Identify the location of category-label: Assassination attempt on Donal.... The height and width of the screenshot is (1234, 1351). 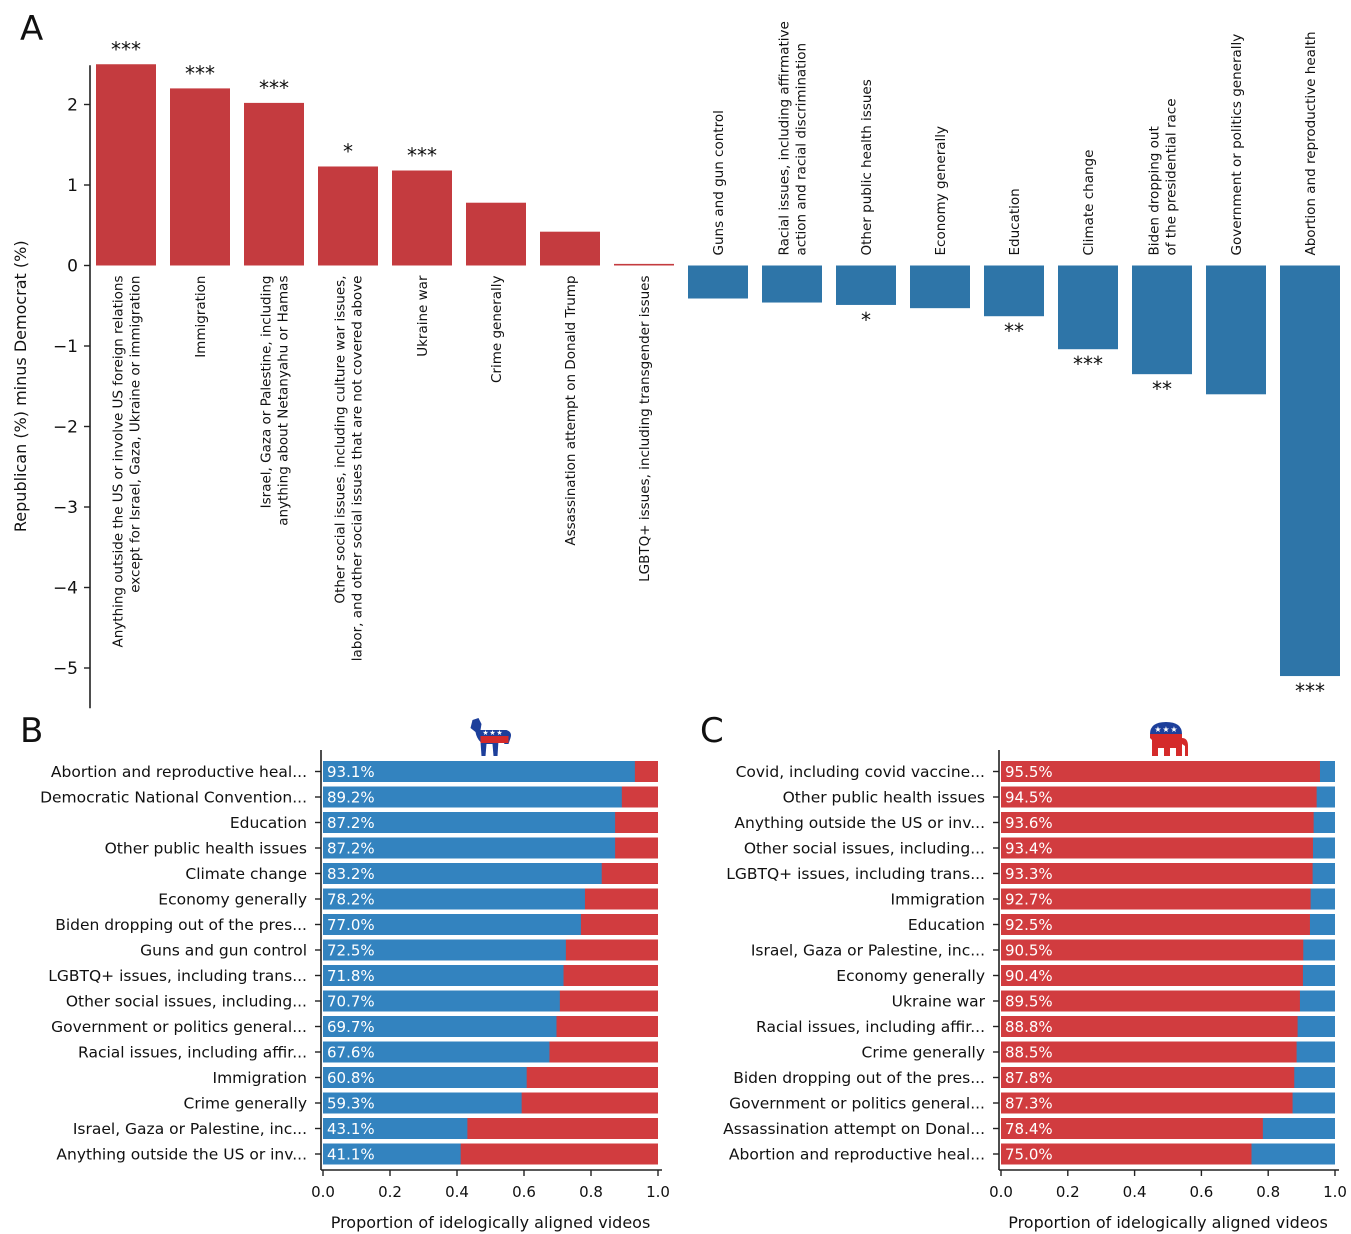
(854, 1129).